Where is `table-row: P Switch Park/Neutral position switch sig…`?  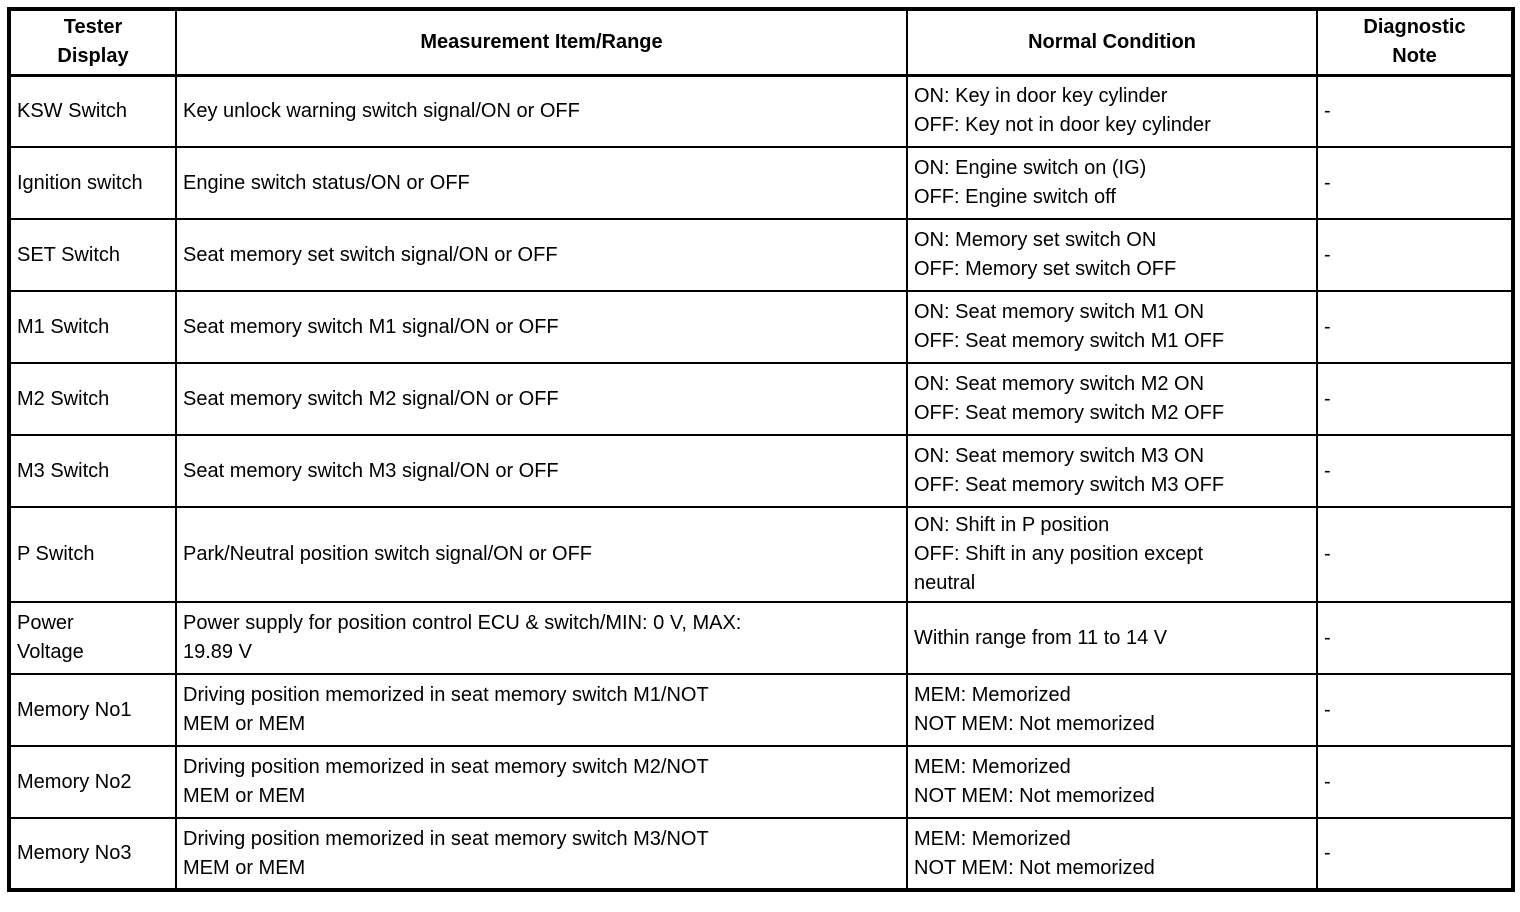
table-row: P Switch Park/Neutral position switch sig… is located at coordinates (761, 554).